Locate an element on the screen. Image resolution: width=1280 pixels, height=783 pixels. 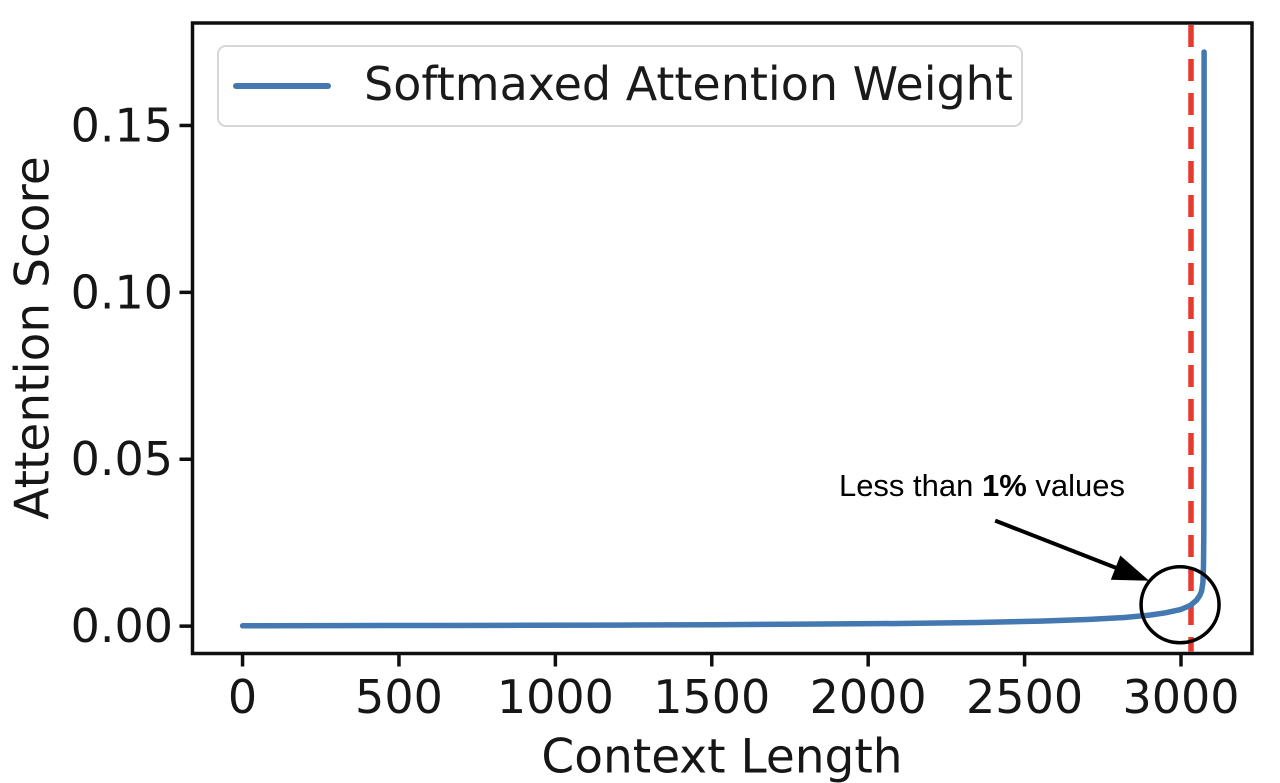
x-tick-label: 0 is located at coordinates (242, 697).